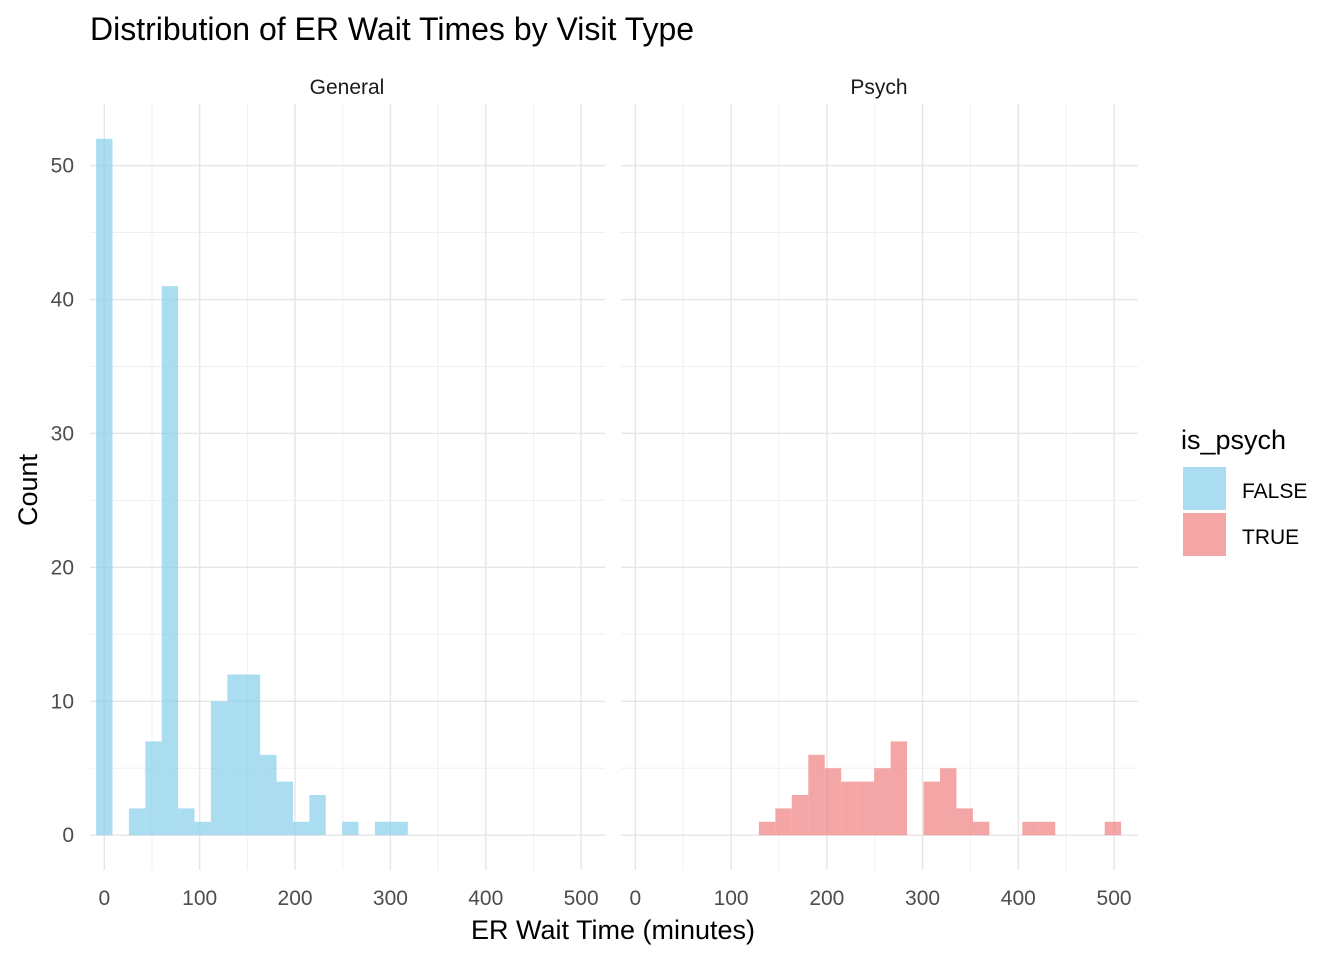  Describe the element at coordinates (1274, 491) in the screenshot. I see `legend-label-false: FALSE` at that location.